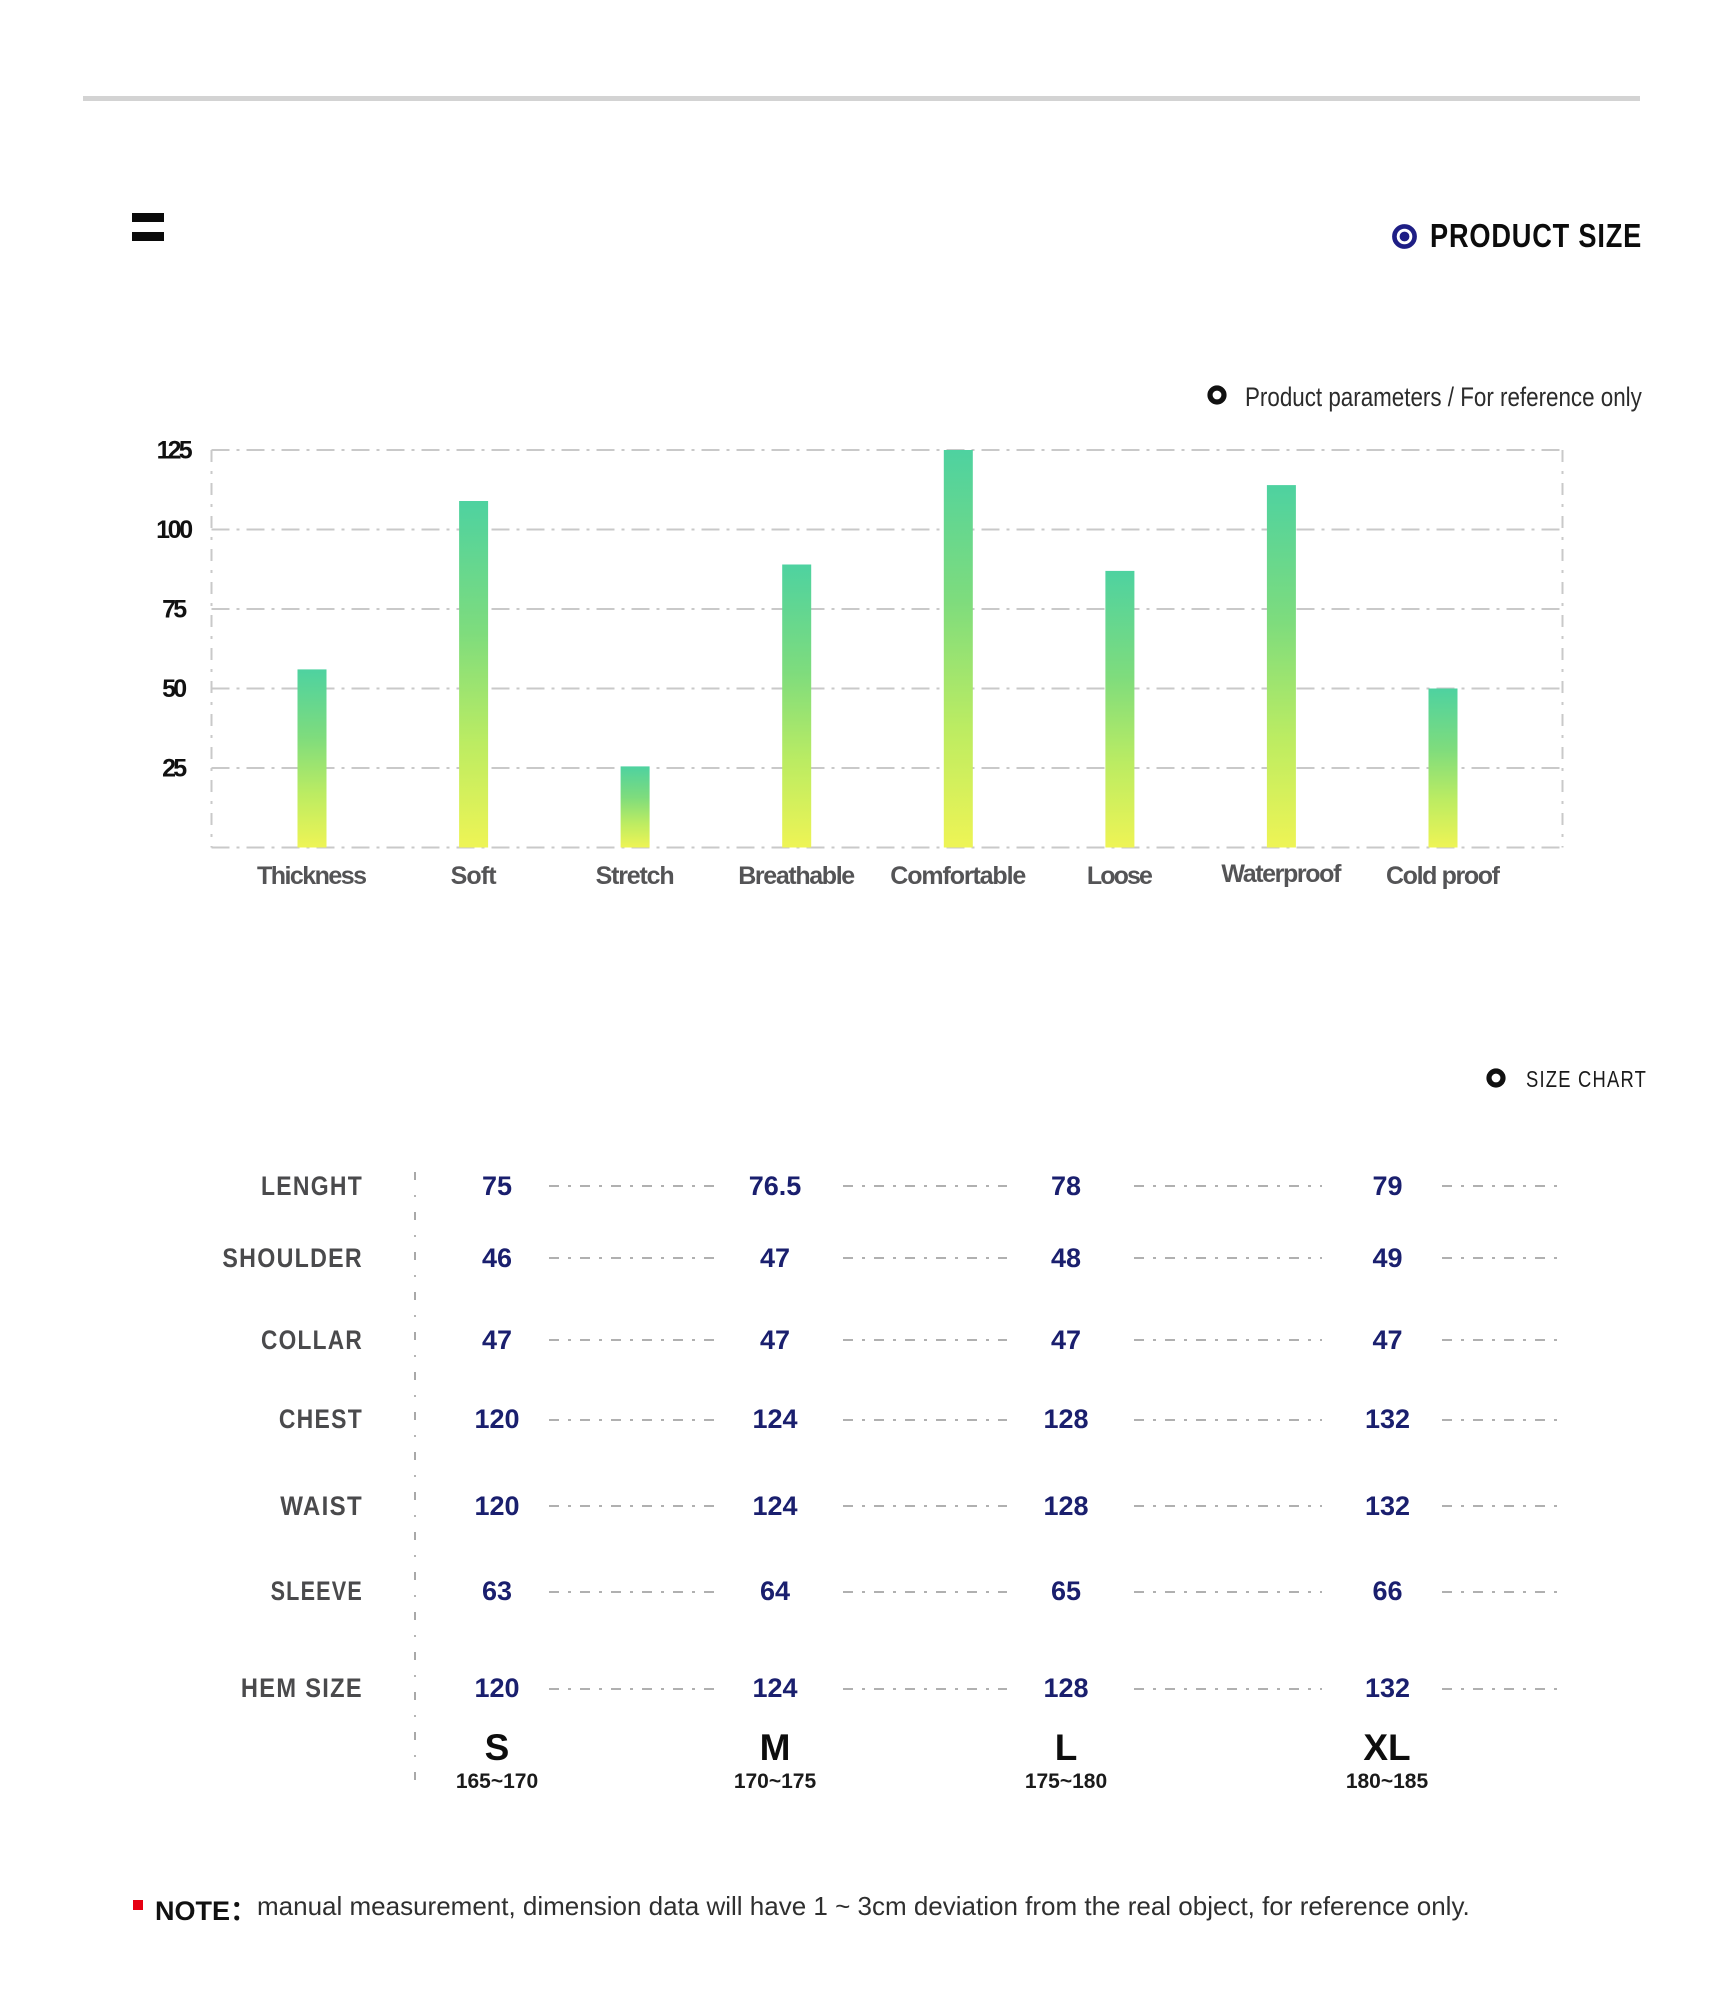 The width and height of the screenshot is (1721, 2000). Describe the element at coordinates (174, 530) in the screenshot. I see `svg-text: 100` at that location.